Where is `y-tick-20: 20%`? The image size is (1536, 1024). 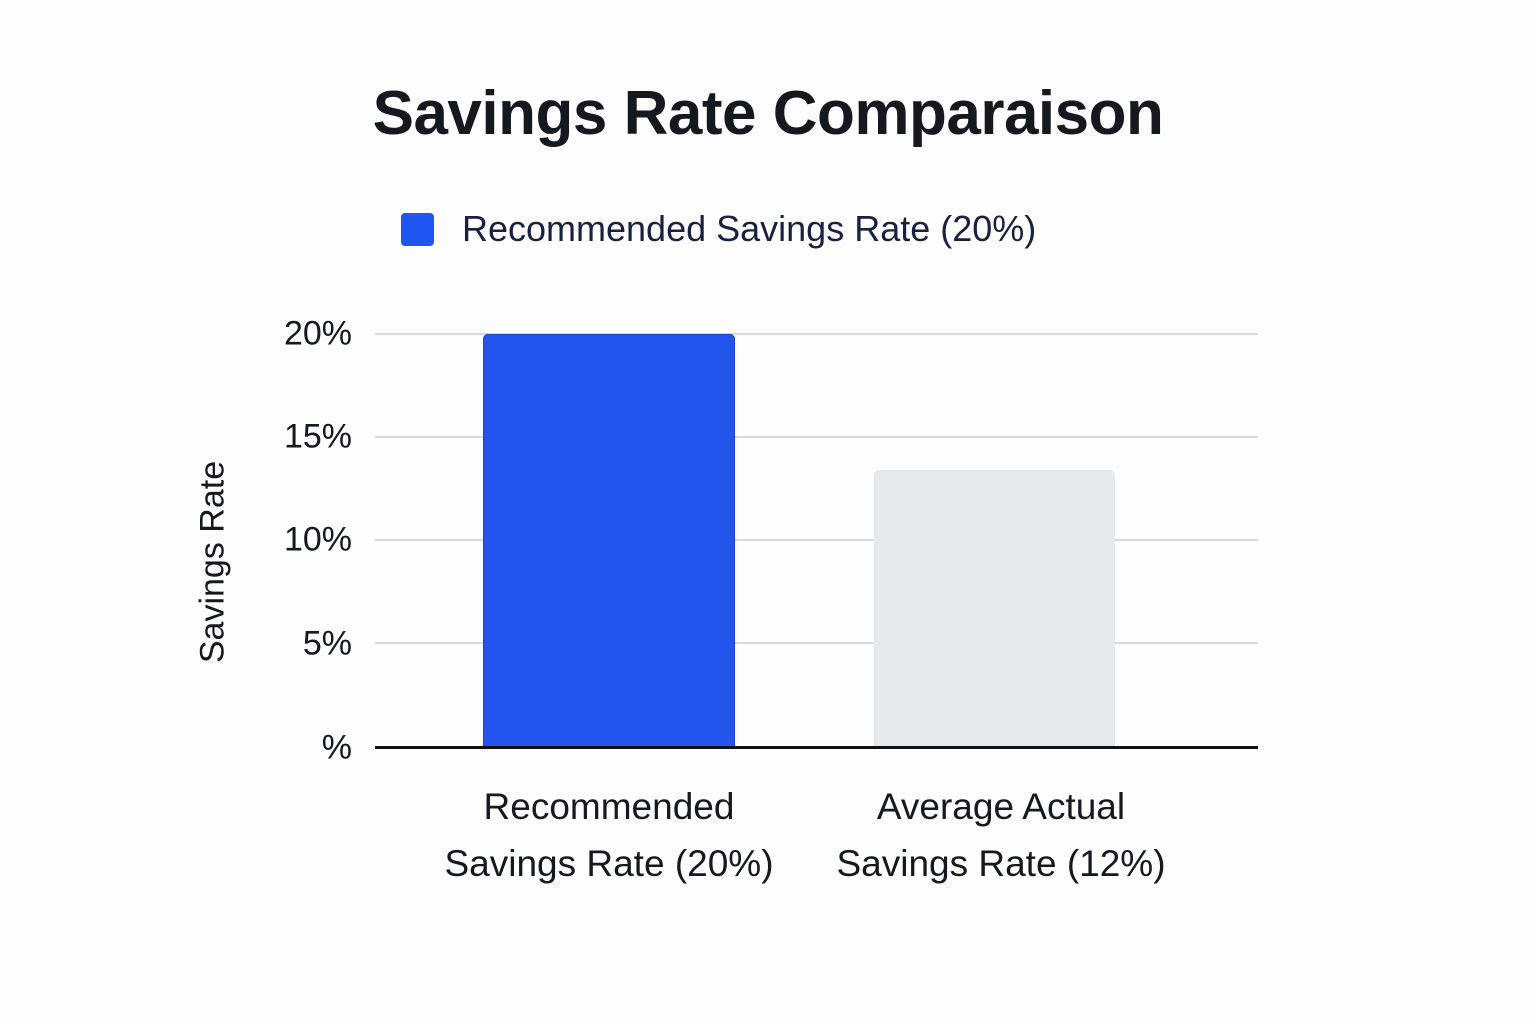
y-tick-20: 20% is located at coordinates (317, 333).